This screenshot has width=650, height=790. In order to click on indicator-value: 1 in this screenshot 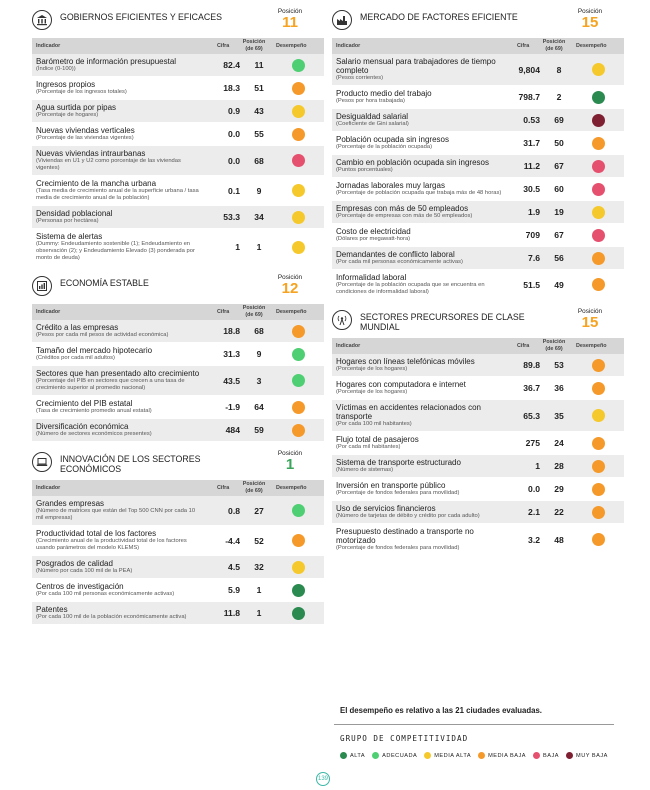, I will do `click(237, 247)`.